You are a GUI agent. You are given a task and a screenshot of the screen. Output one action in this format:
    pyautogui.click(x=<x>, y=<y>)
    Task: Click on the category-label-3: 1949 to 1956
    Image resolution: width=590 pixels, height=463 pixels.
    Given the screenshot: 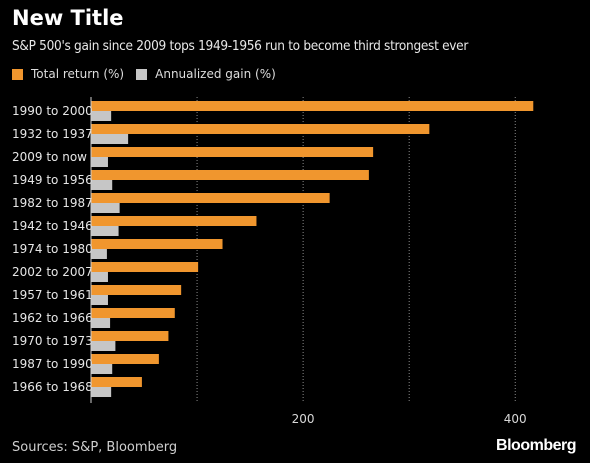 What is the action you would take?
    pyautogui.click(x=52, y=180)
    